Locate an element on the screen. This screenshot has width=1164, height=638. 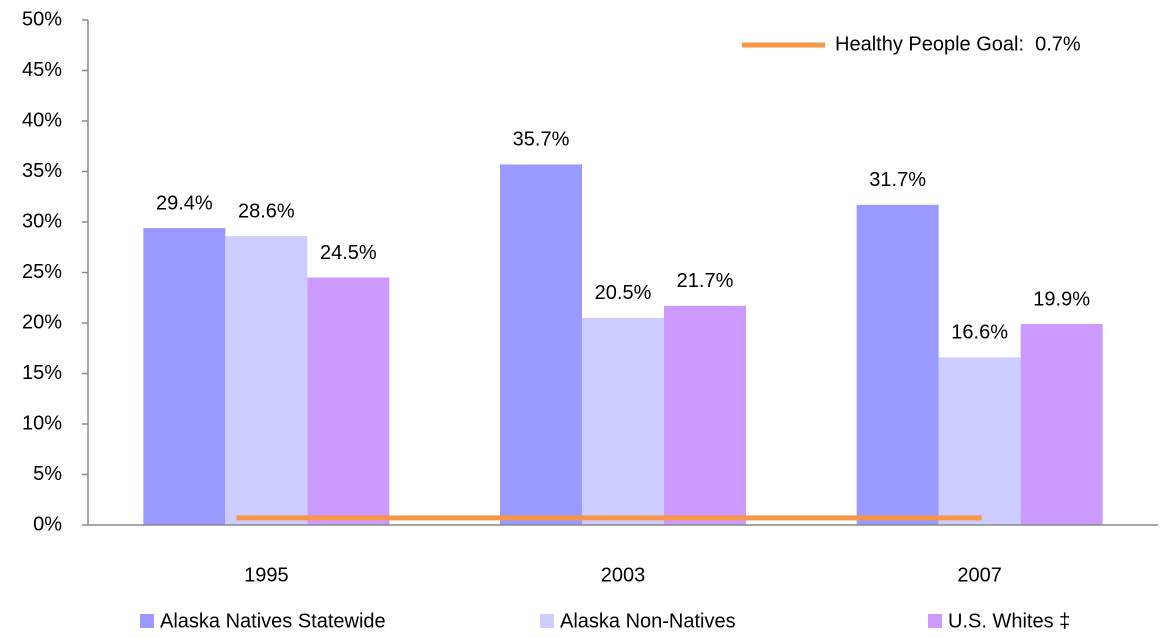
data-label: 21.7% is located at coordinates (705, 281).